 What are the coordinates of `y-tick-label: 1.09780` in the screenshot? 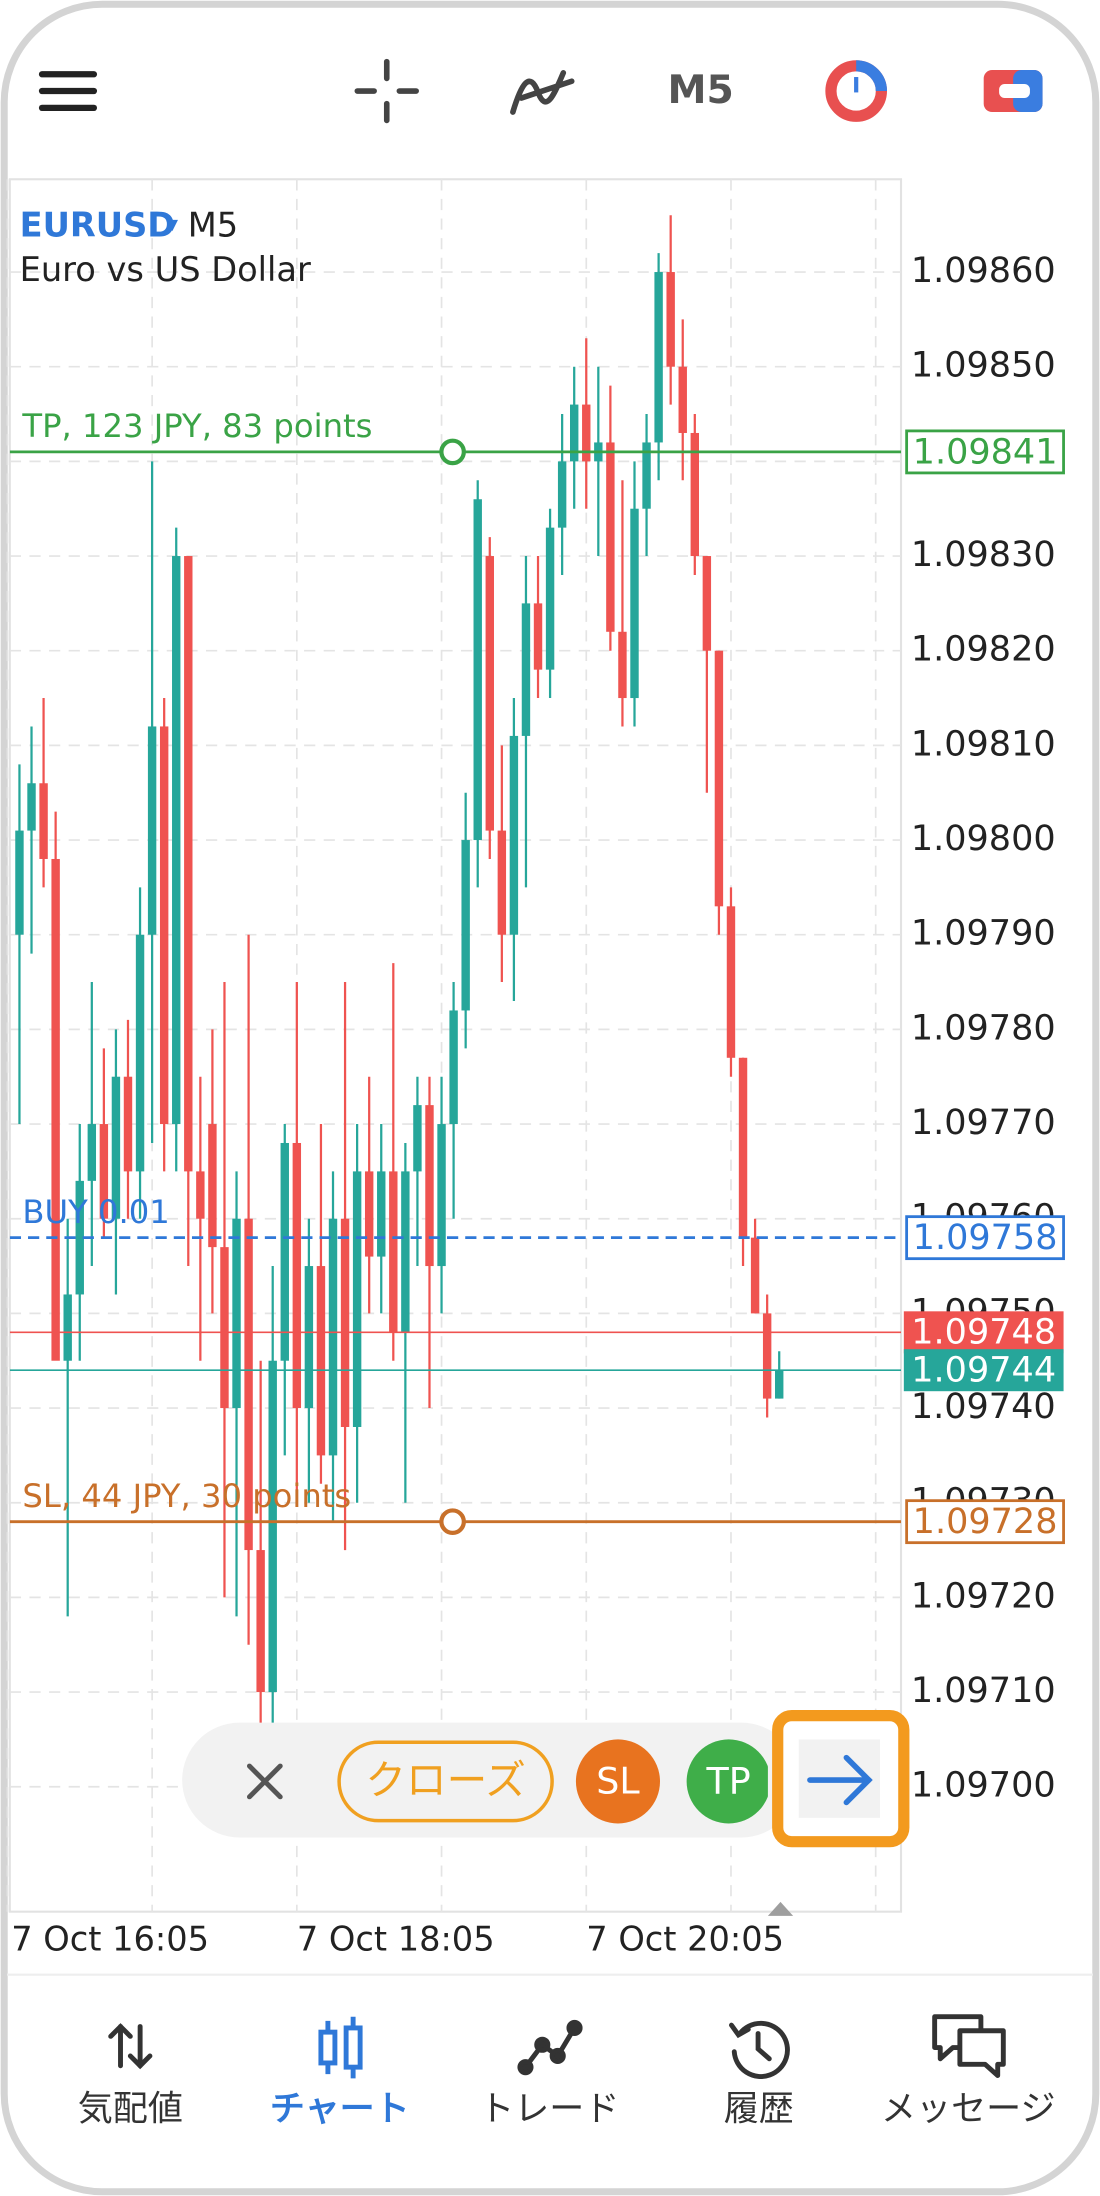 It's located at (983, 1027).